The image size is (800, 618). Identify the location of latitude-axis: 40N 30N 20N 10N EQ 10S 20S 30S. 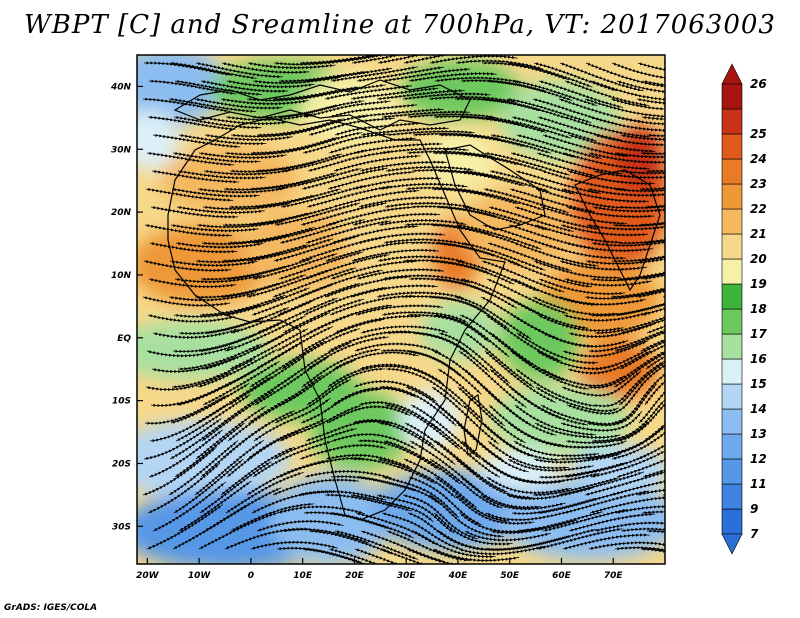
(126, 307).